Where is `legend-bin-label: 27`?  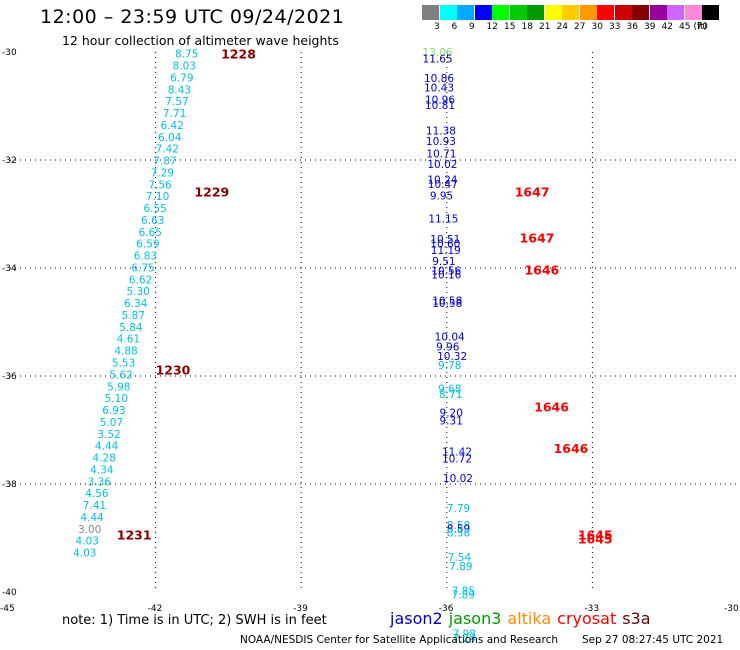 legend-bin-label: 27 is located at coordinates (580, 27).